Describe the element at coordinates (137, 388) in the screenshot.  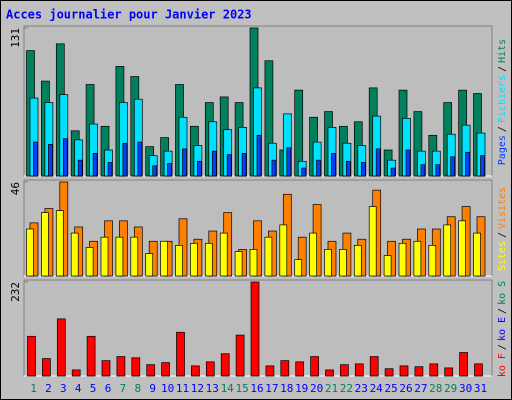
I see `x-tick-label: 8` at that location.